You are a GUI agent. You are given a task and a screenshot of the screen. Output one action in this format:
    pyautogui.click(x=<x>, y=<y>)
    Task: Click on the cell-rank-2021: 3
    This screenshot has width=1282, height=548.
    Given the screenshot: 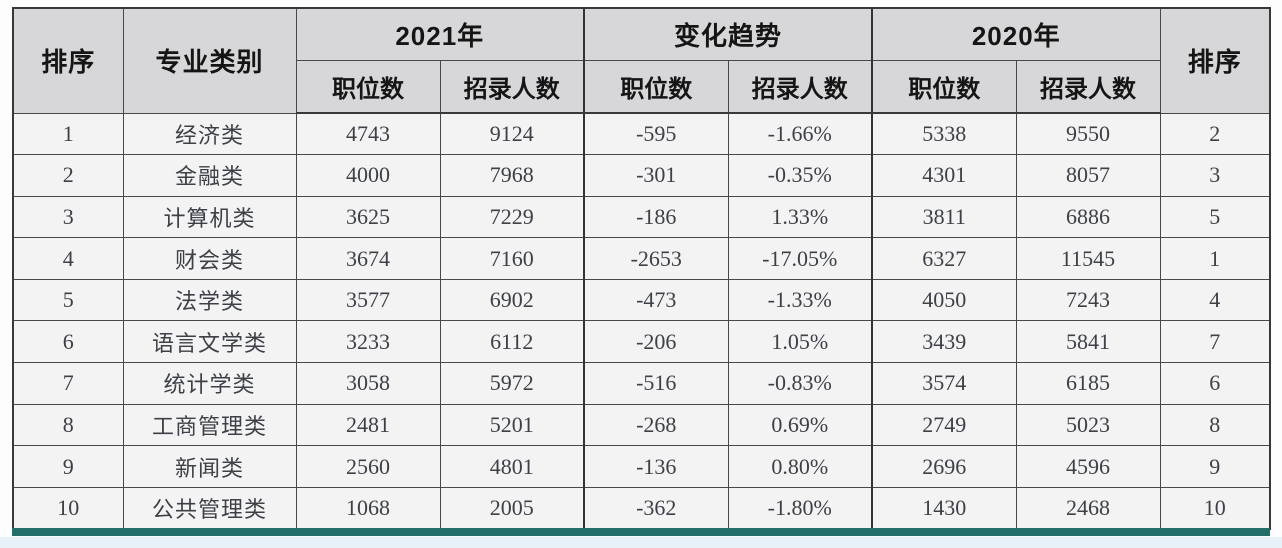 What is the action you would take?
    pyautogui.click(x=68, y=217)
    